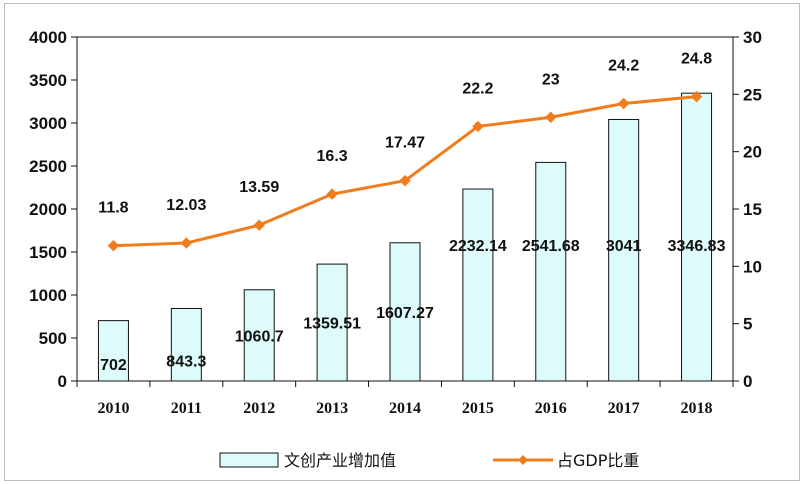  Describe the element at coordinates (259, 408) in the screenshot. I see `x-tick-label: 2012` at that location.